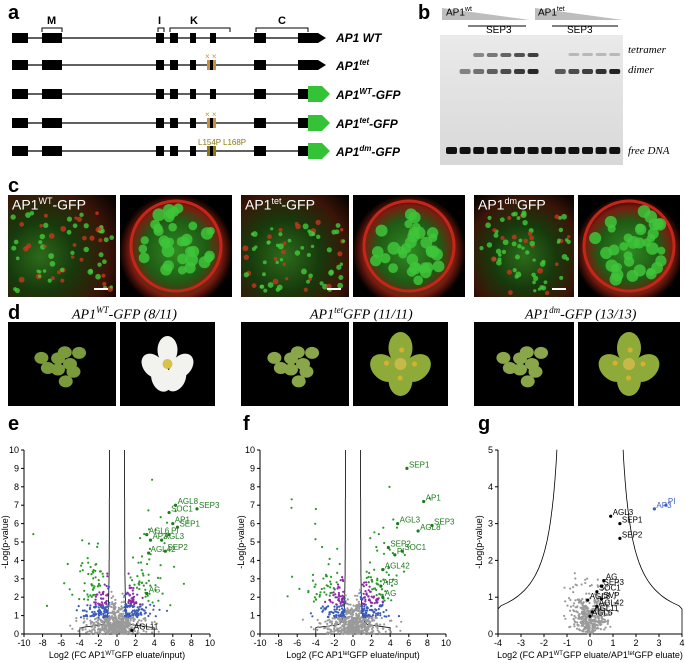 Image resolution: width=685 pixels, height=663 pixels. I want to click on point-label: AGL42, so click(163, 549).